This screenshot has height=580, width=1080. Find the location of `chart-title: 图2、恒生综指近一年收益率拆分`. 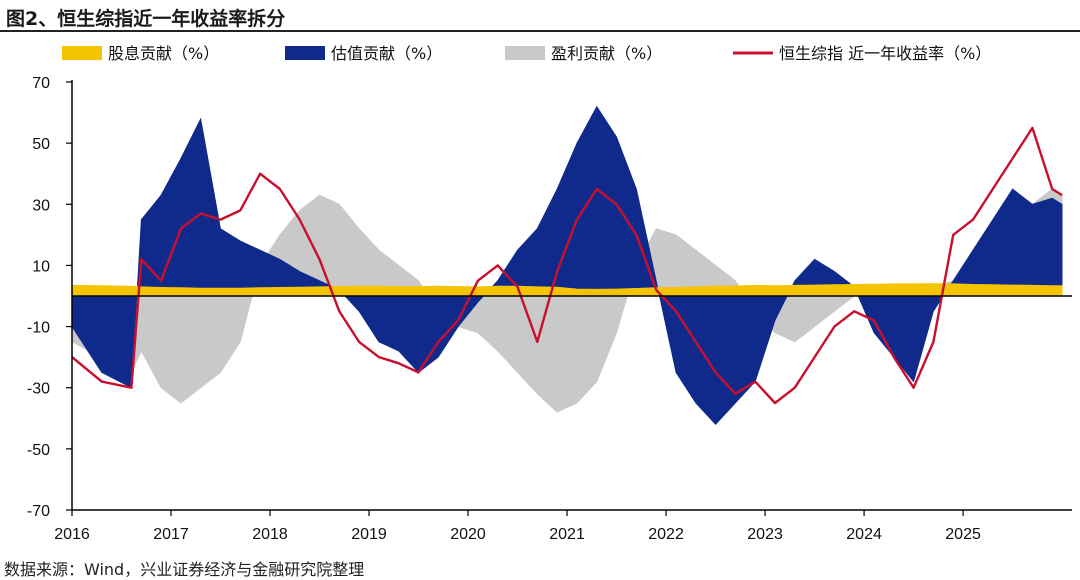

chart-title: 图2、恒生综指近一年收益率拆分 is located at coordinates (146, 19).